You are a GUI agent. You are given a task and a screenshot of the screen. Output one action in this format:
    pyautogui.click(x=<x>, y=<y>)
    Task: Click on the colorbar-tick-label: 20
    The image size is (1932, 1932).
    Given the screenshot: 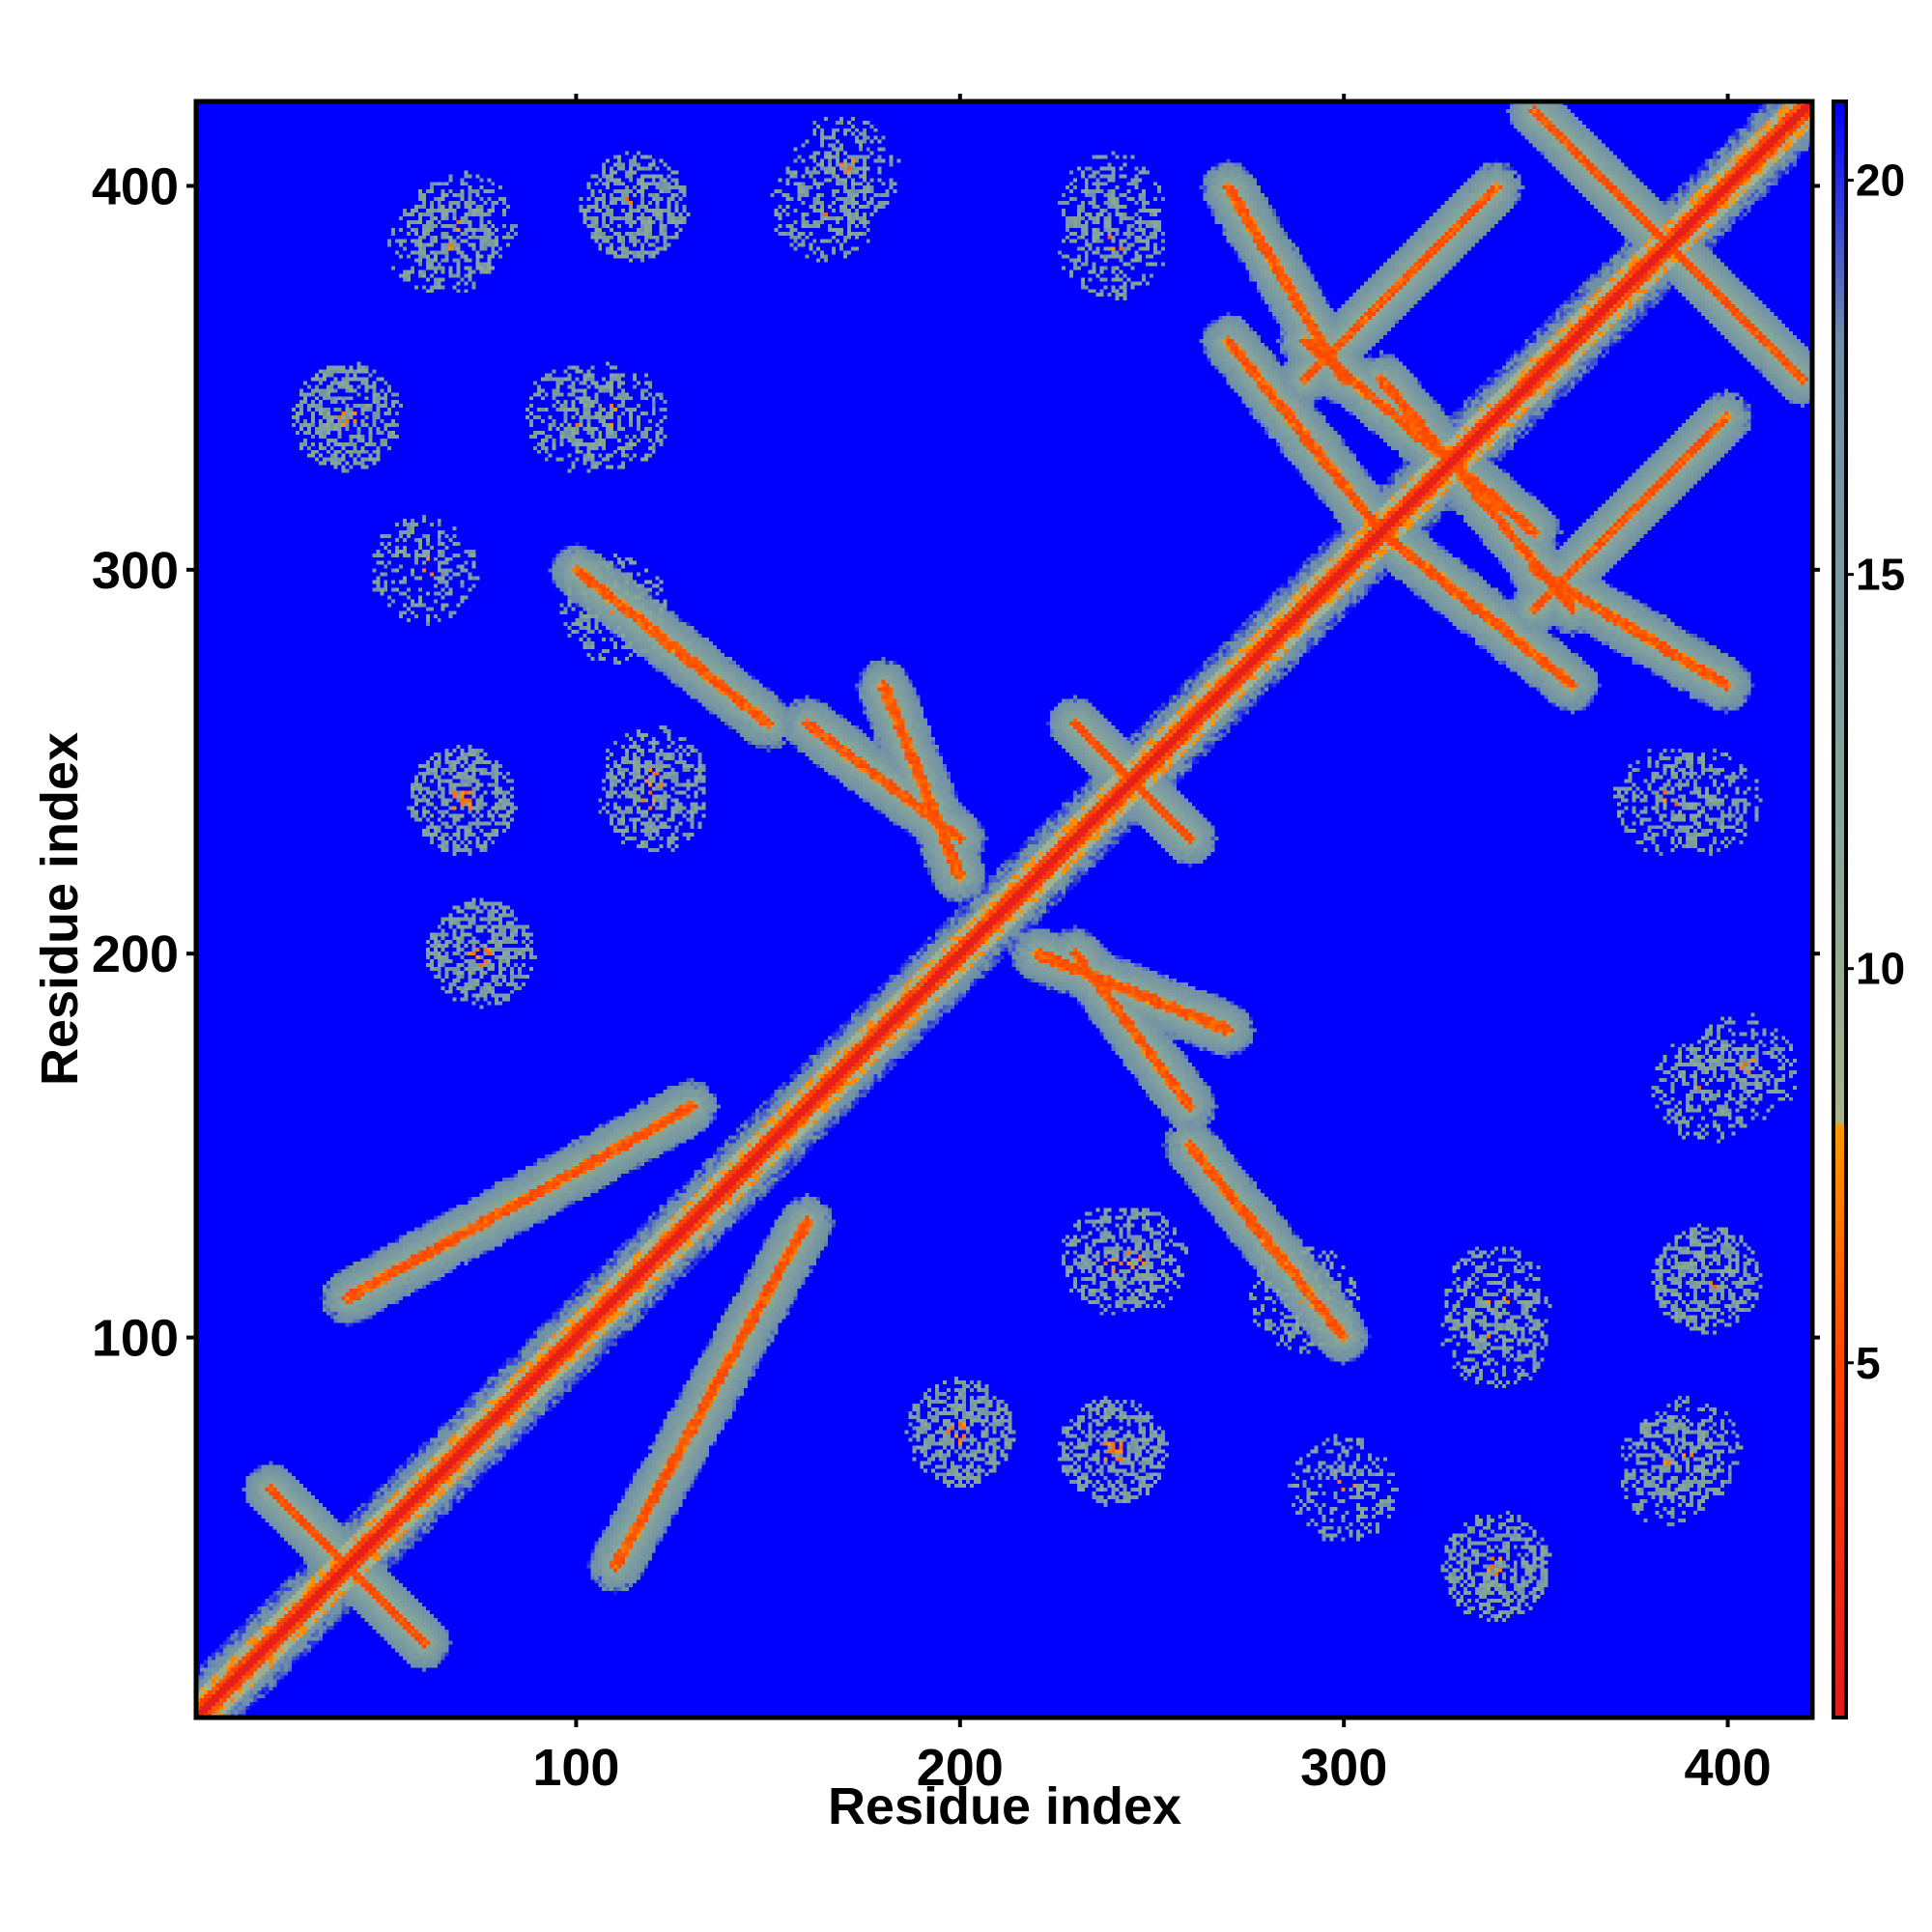 What is the action you would take?
    pyautogui.click(x=1880, y=181)
    